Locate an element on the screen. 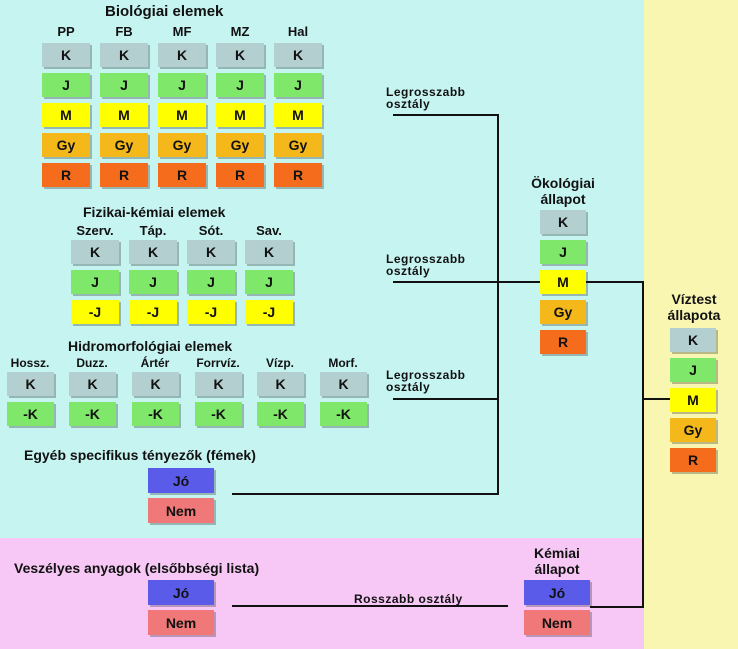 This screenshot has height=649, width=738. bio-mz-grade-k: K is located at coordinates (240, 55).